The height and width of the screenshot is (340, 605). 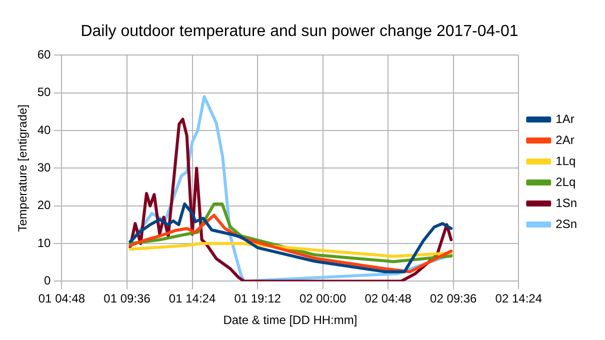 What do you see at coordinates (566, 181) in the screenshot?
I see `legend-label: 2Lq` at bounding box center [566, 181].